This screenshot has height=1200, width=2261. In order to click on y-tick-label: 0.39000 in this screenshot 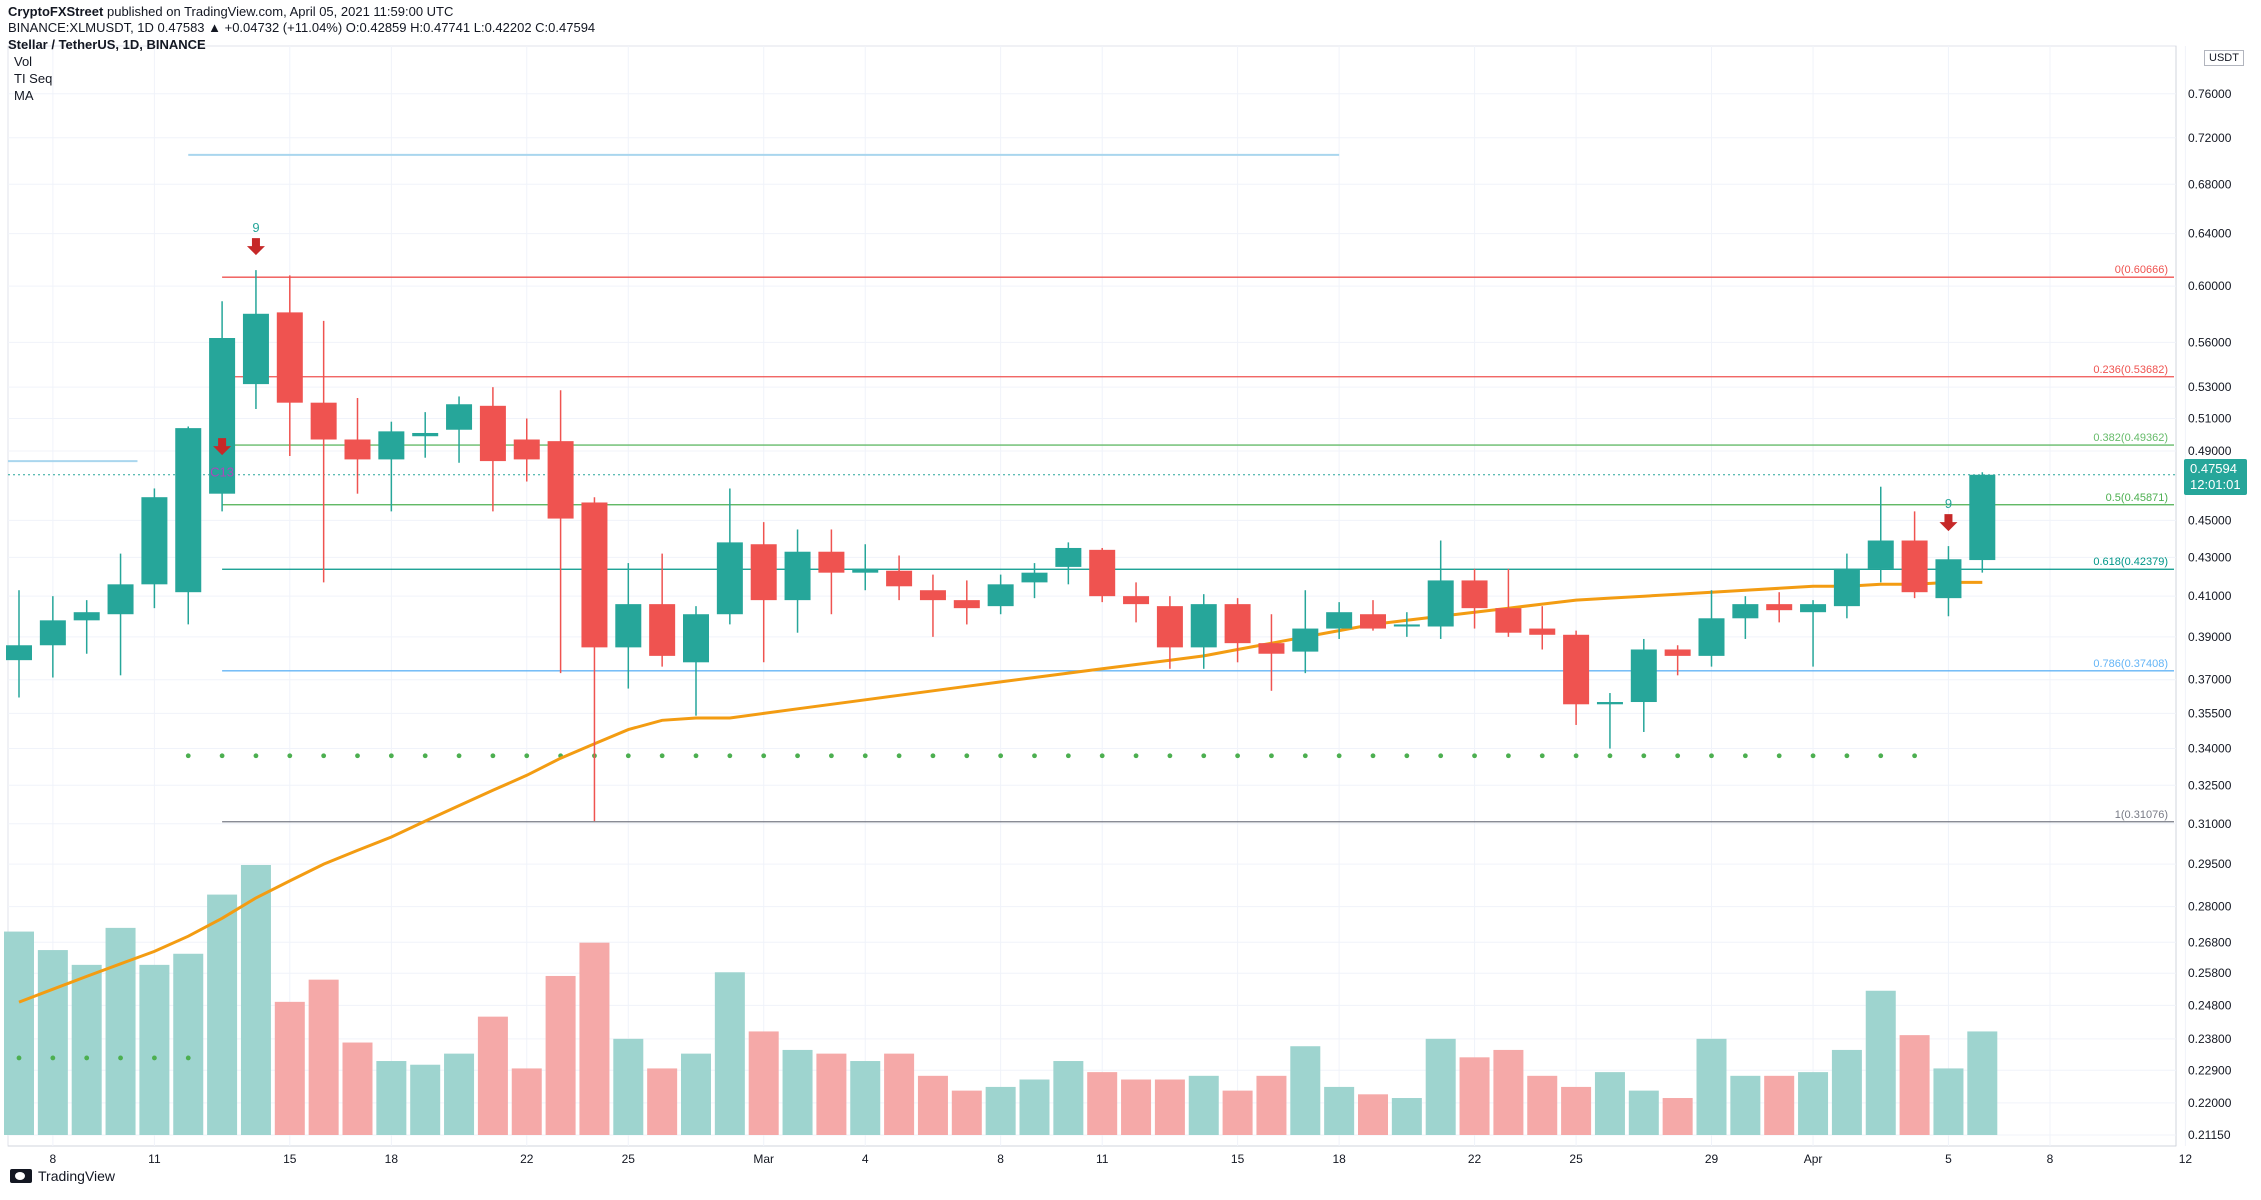, I will do `click(2210, 637)`.